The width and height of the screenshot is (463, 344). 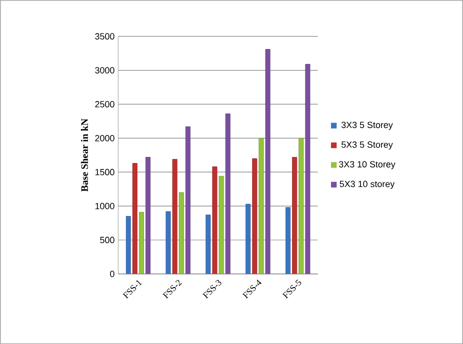 I want to click on y-tick-label: 2500, so click(x=104, y=104).